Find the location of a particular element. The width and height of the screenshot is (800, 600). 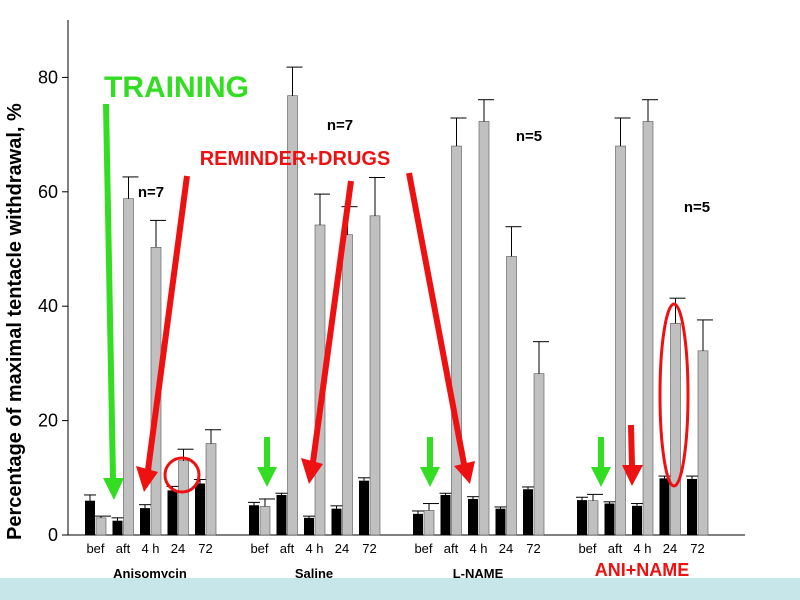

y-tick-label: 0 is located at coordinates (53, 535).